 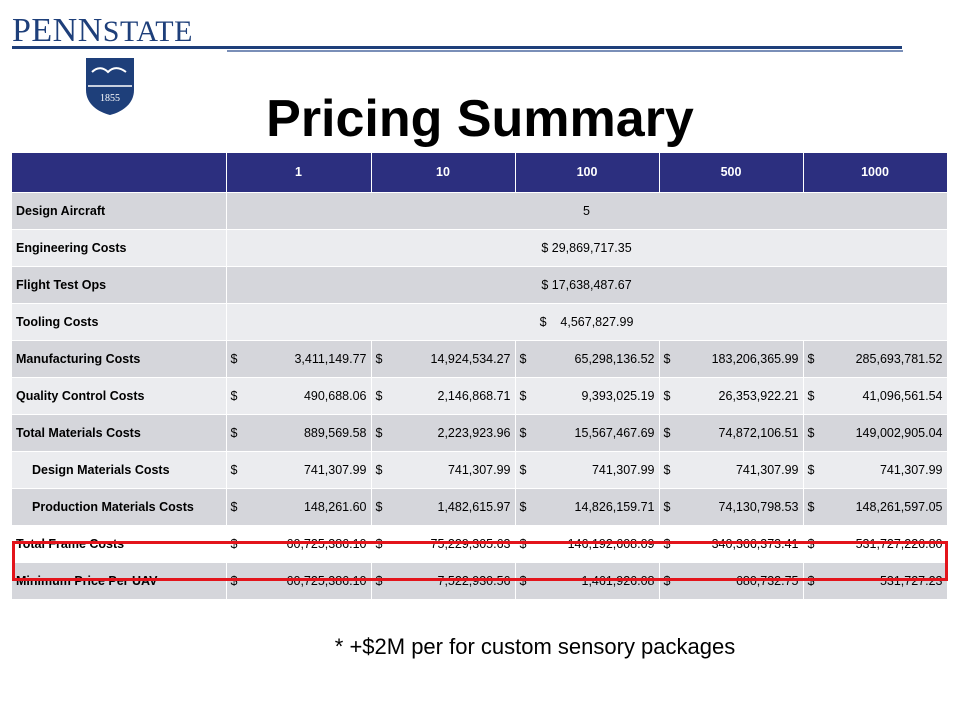 I want to click on value-cell: $149,002,905.04, so click(x=875, y=433).